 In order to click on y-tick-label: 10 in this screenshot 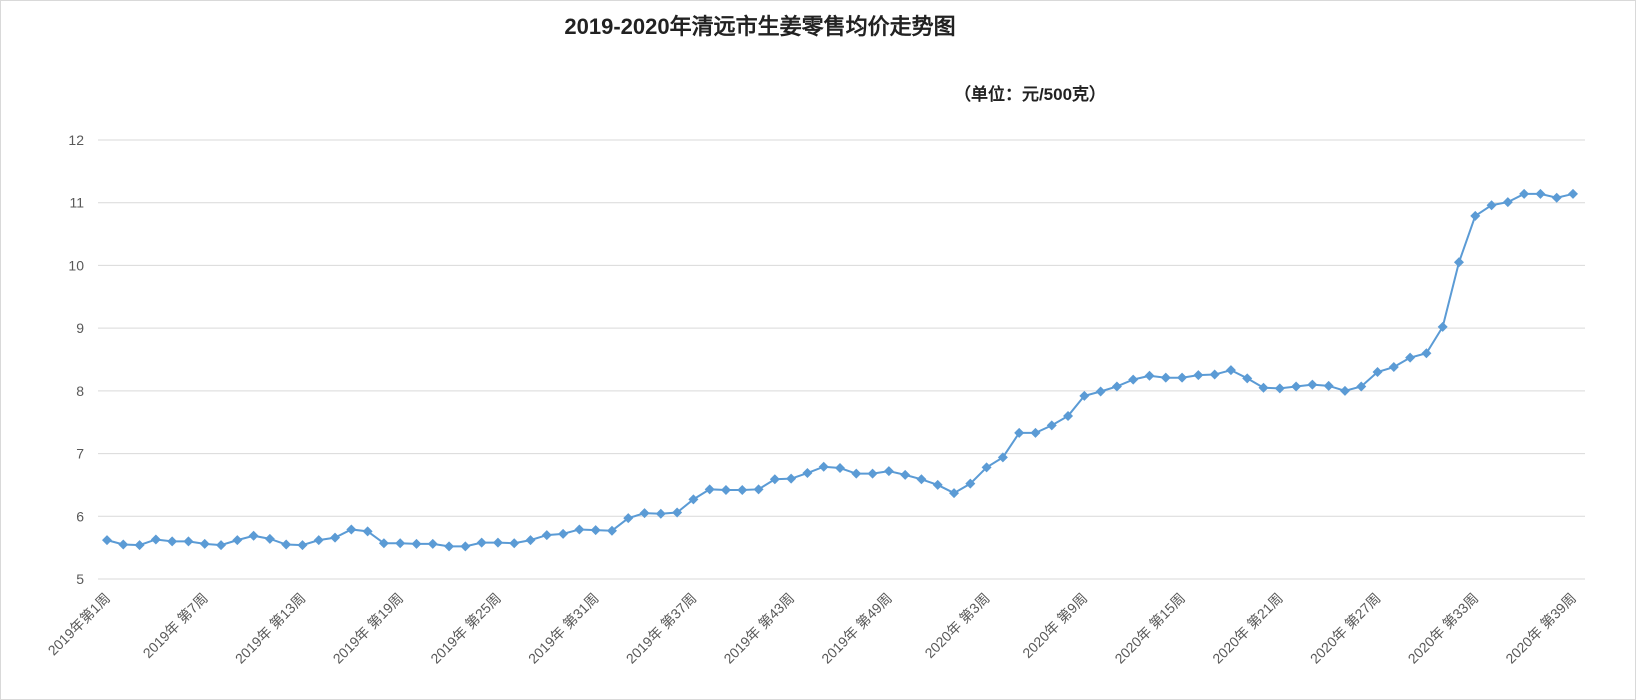, I will do `click(76, 265)`.